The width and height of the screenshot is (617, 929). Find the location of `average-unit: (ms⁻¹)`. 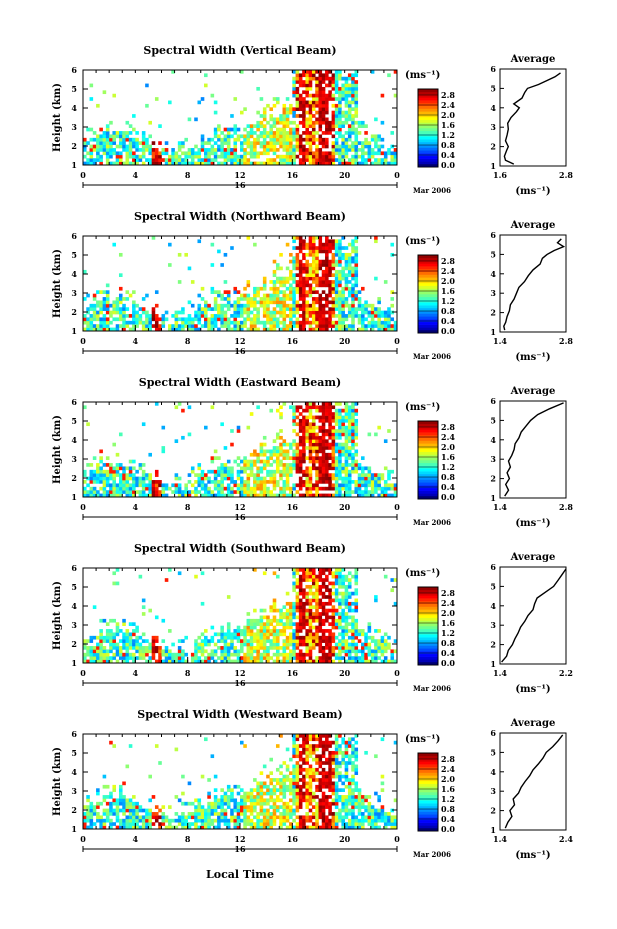

average-unit: (ms⁻¹) is located at coordinates (532, 523).